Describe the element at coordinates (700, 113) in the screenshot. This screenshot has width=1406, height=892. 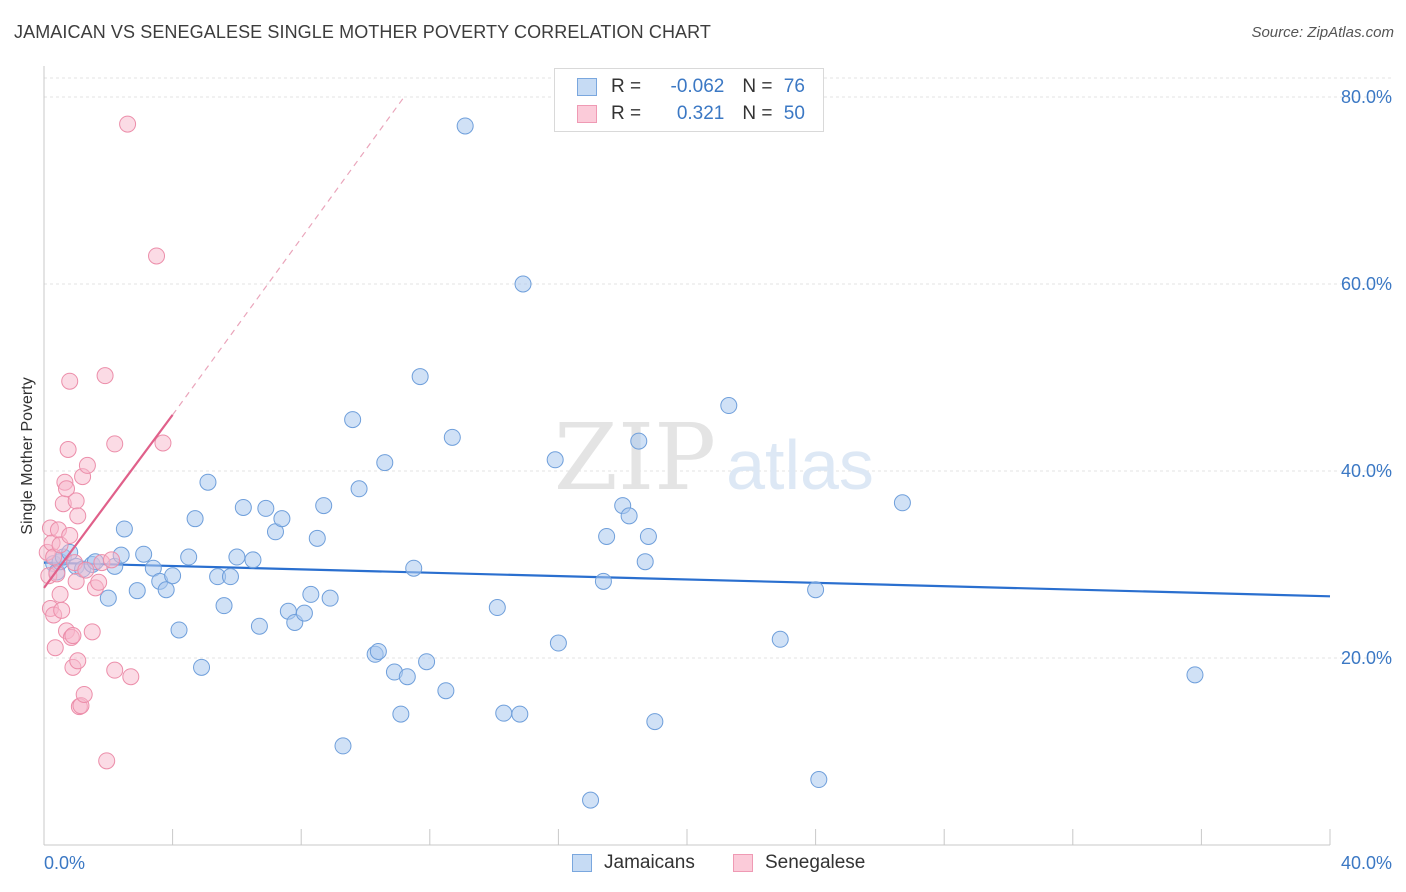
I see `legend-r-value-2: 0.321` at that location.